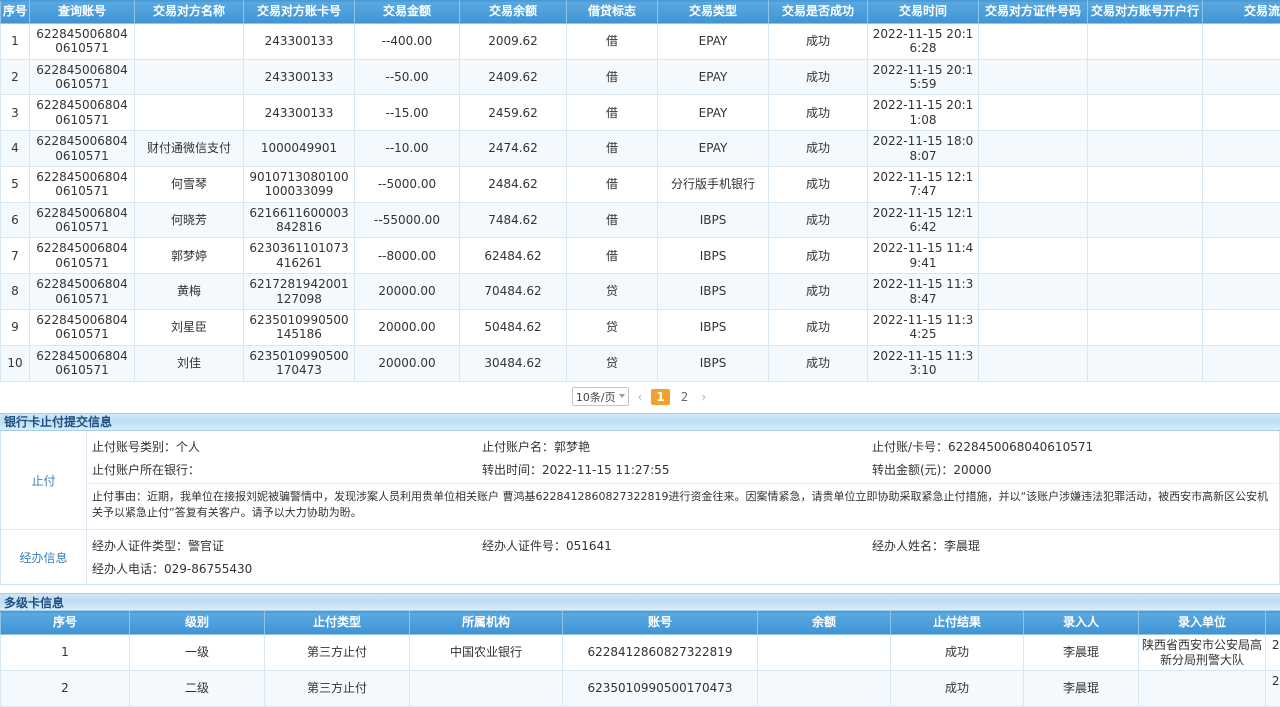  I want to click on ml-cell-unit: 陕西省西安市公安局高新分局刑警大队, so click(1202, 653).